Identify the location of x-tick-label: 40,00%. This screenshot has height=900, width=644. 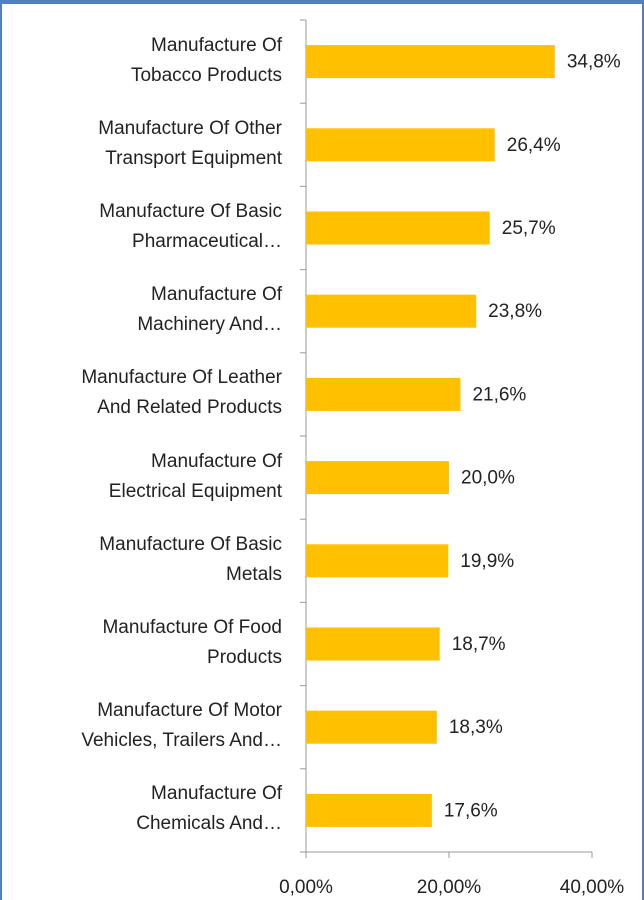
(592, 887).